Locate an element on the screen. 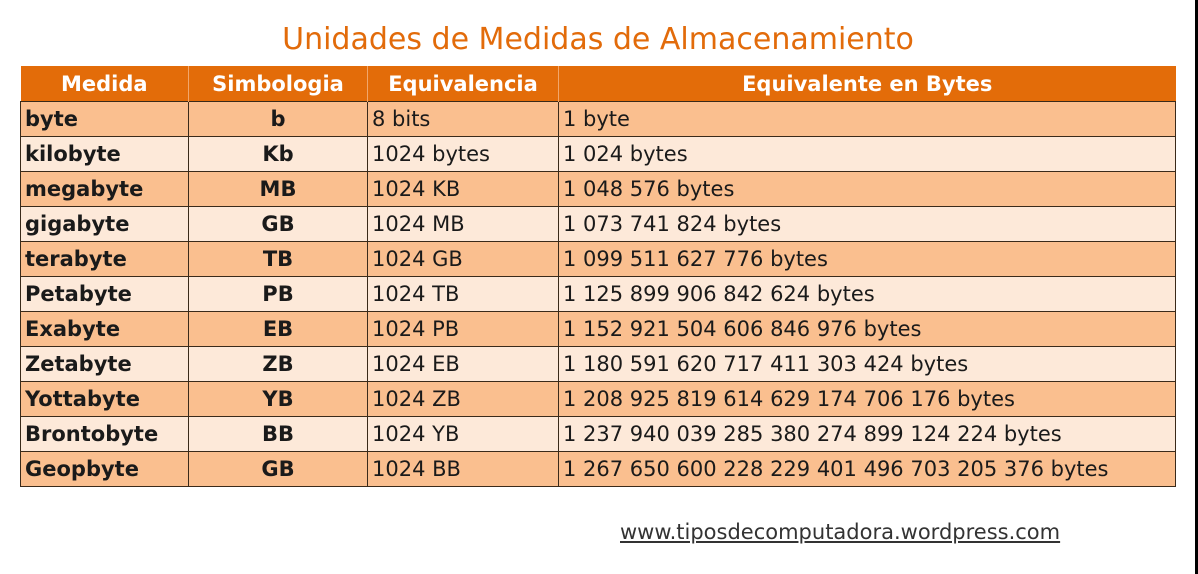  unit-name-cell: Brontobyte is located at coordinates (104, 434).